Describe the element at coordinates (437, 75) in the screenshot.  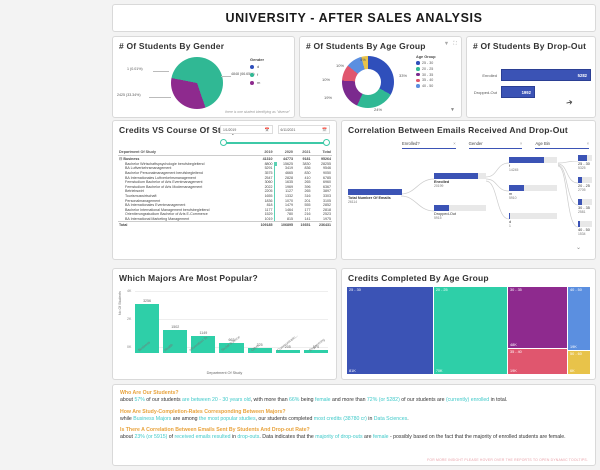
I see `legend-item-30-35: 30 - 35` at that location.